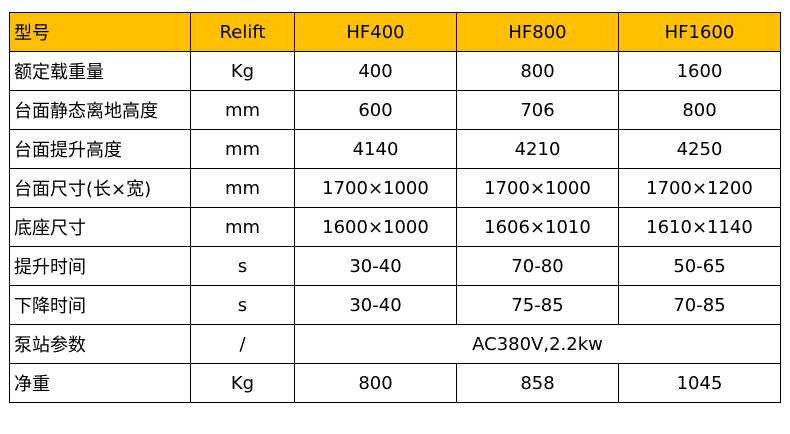 This screenshot has height=434, width=790. Describe the element at coordinates (537, 266) in the screenshot. I see `table-cell: 70-80` at that location.